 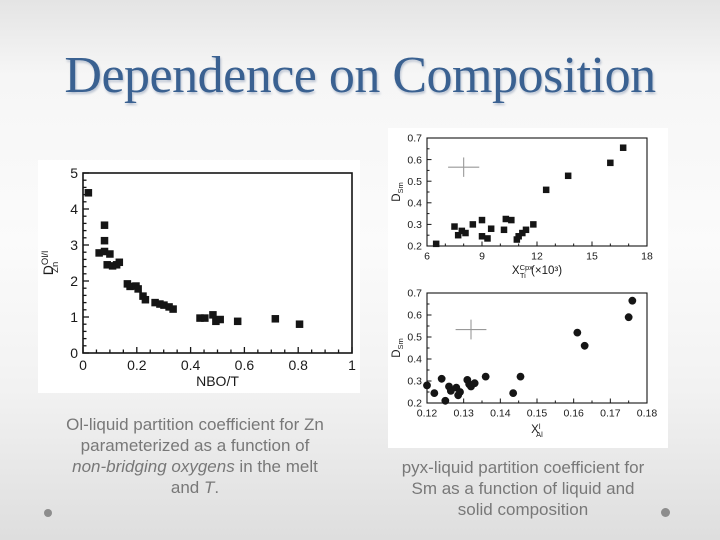 What do you see at coordinates (482, 257) in the screenshot?
I see `svg-text: 9` at bounding box center [482, 257].